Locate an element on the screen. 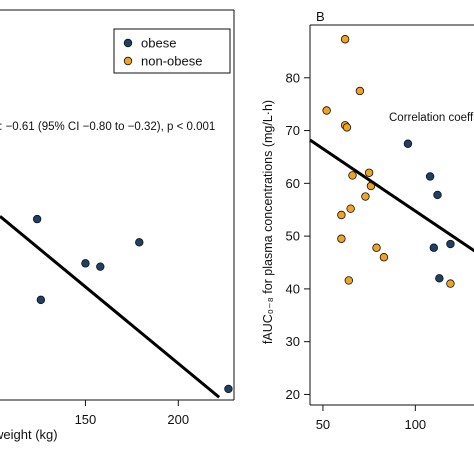 The height and width of the screenshot is (474, 474). right-correlation-annotation: Correlation coeff is located at coordinates (431, 118).